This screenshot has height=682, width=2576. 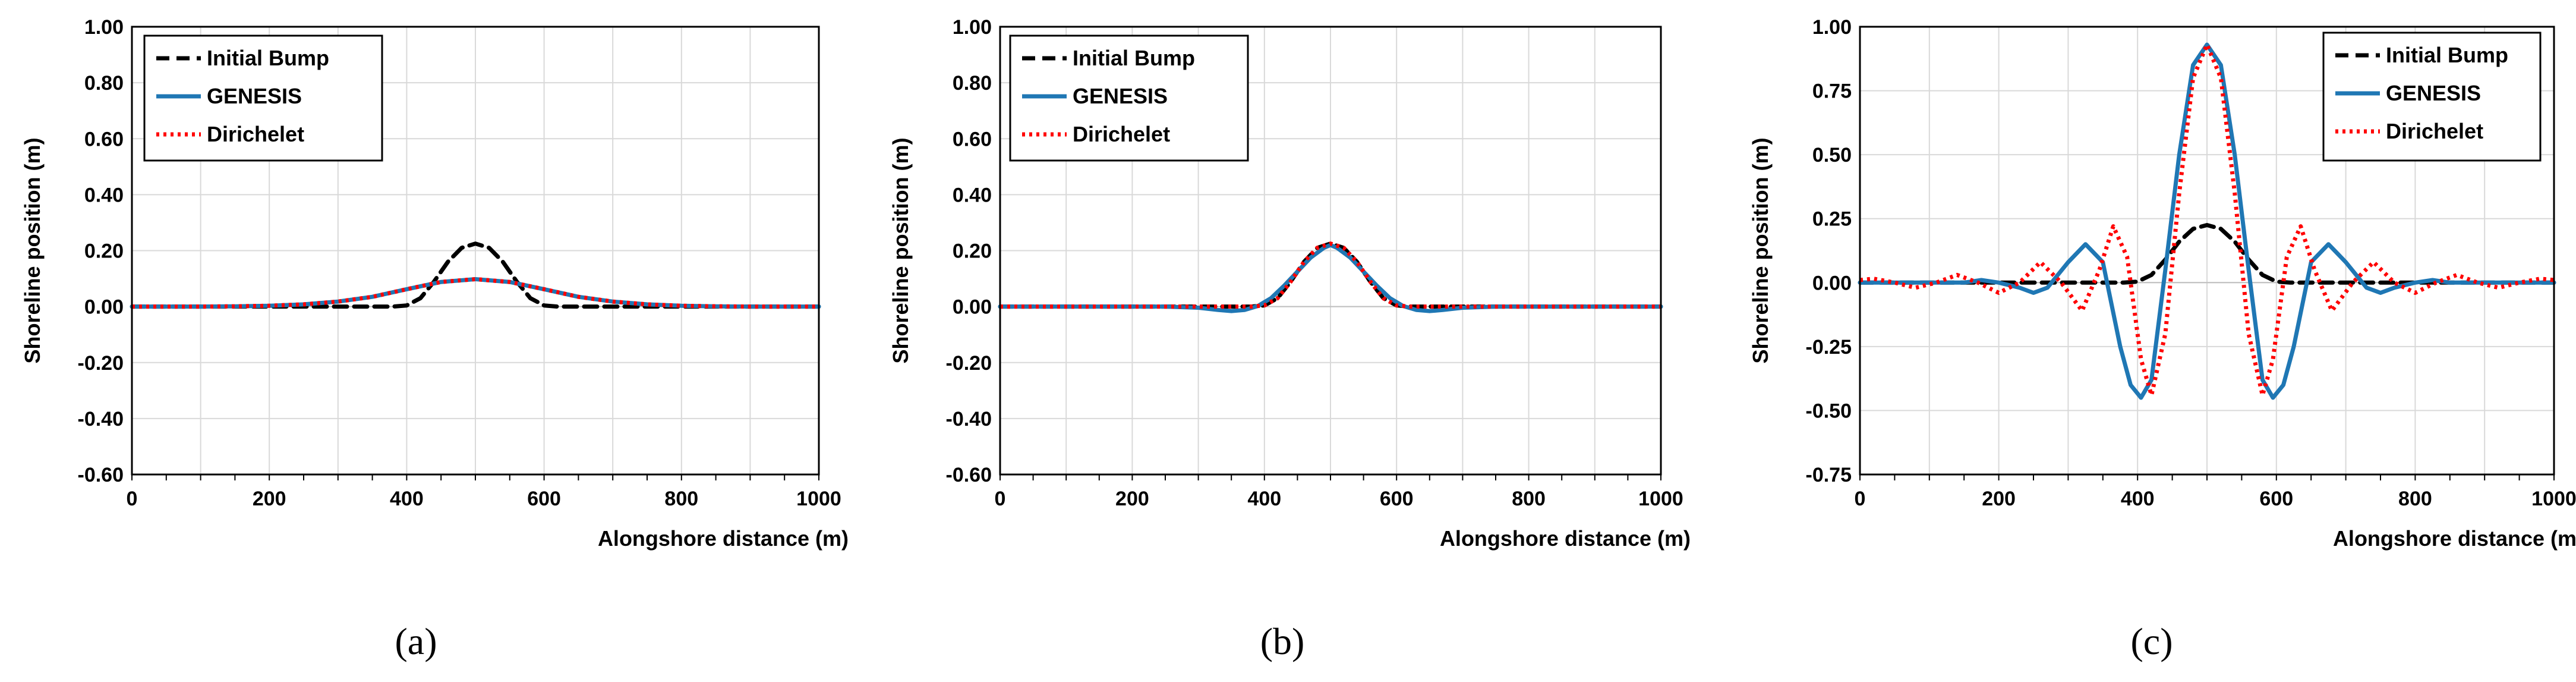 I want to click on y-tick-label: 0.75, so click(x=1832, y=92).